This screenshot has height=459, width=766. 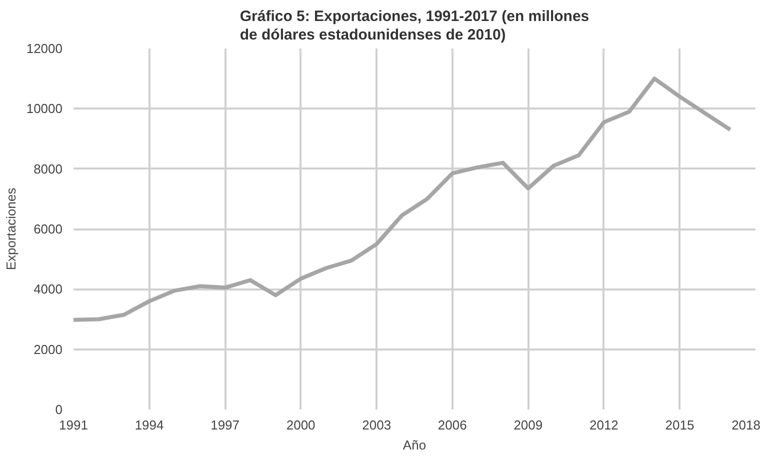 I want to click on x-tick-label: 2003, so click(x=377, y=425).